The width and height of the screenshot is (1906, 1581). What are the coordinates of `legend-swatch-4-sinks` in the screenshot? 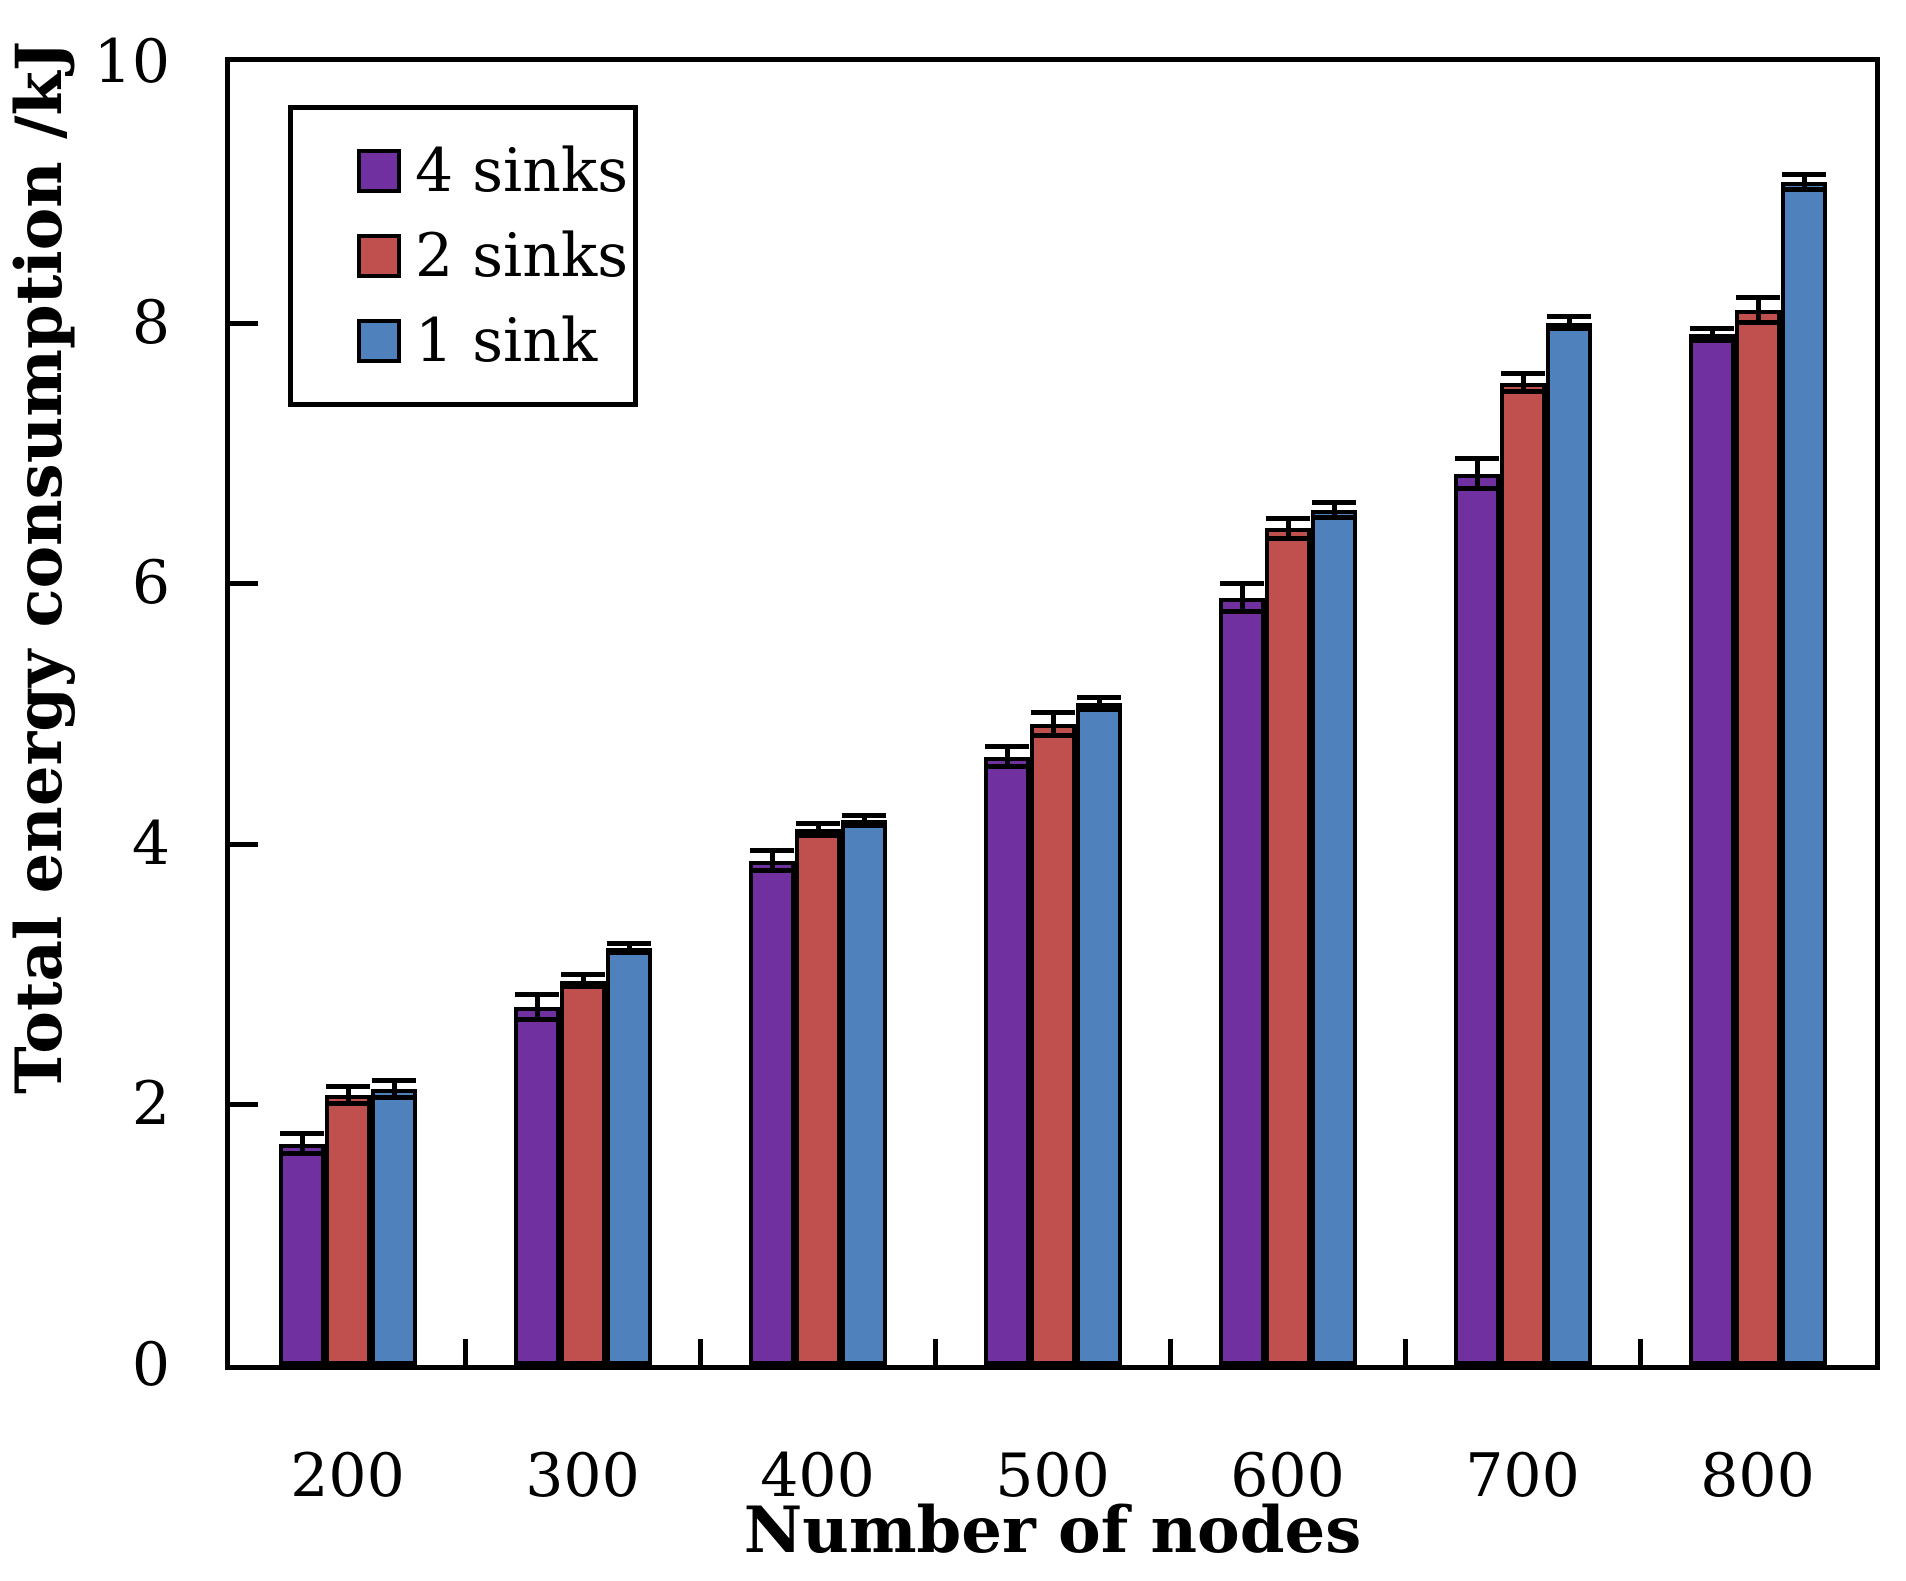 It's located at (379, 170).